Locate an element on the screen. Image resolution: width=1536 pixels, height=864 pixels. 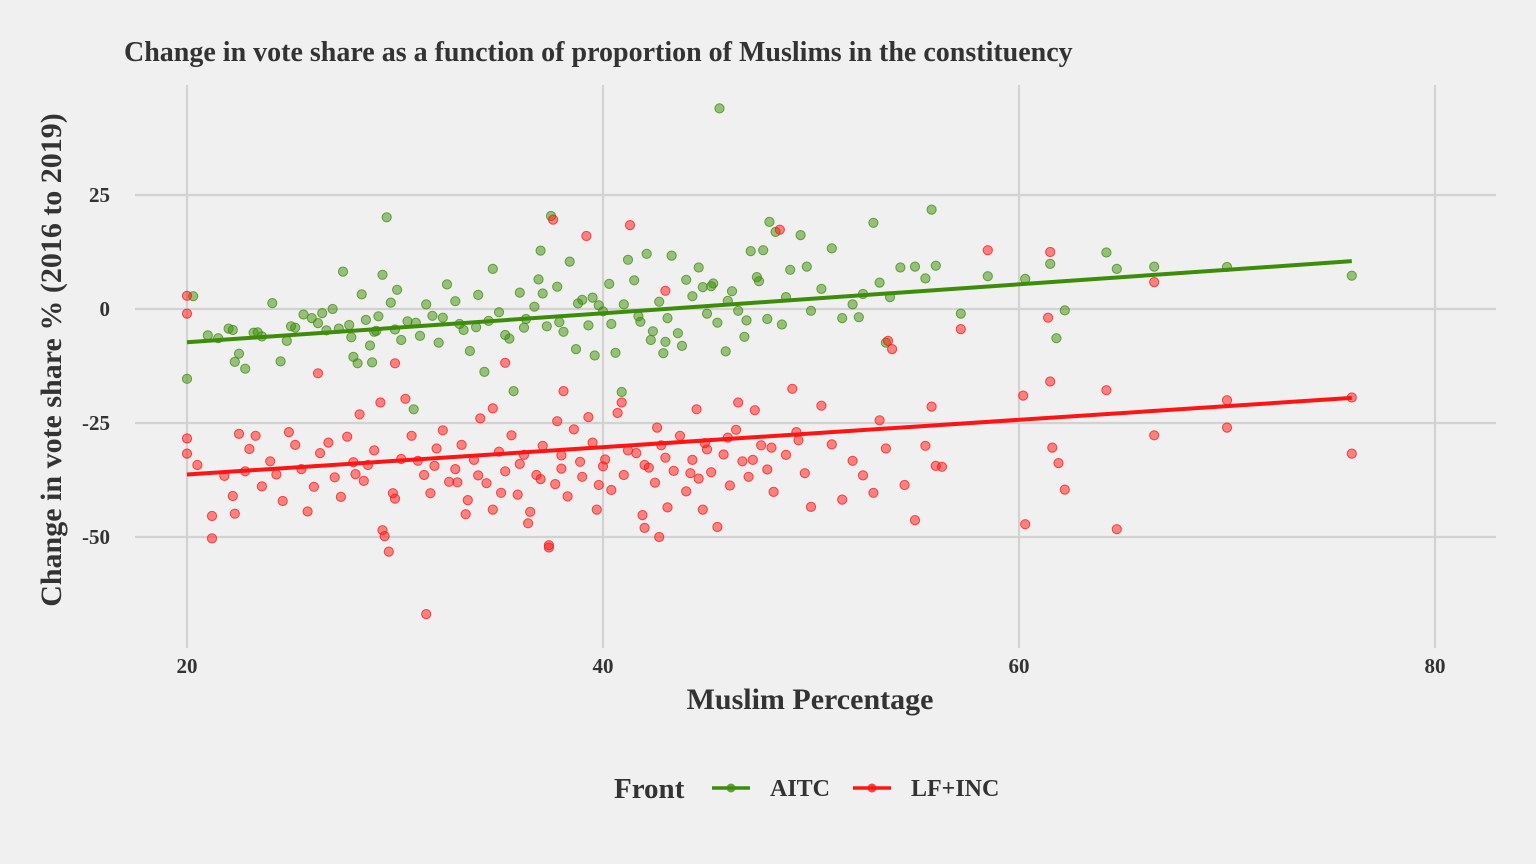
x-tick-label: 20 is located at coordinates (187, 666).